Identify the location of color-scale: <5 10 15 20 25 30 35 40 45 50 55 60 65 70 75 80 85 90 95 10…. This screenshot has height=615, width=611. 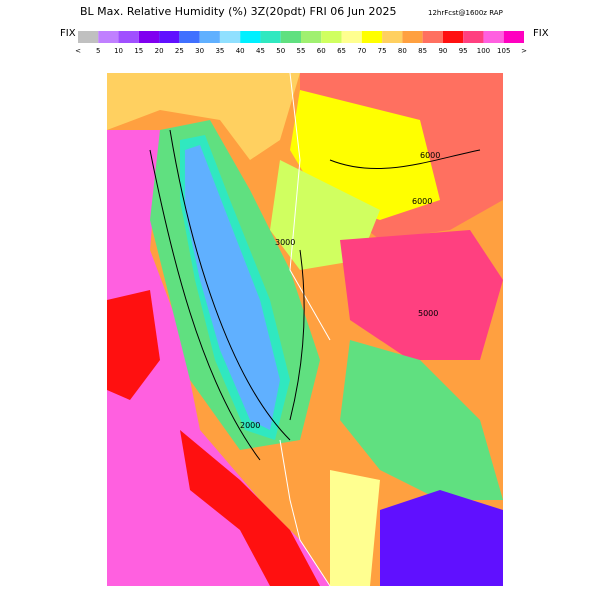
(301, 43).